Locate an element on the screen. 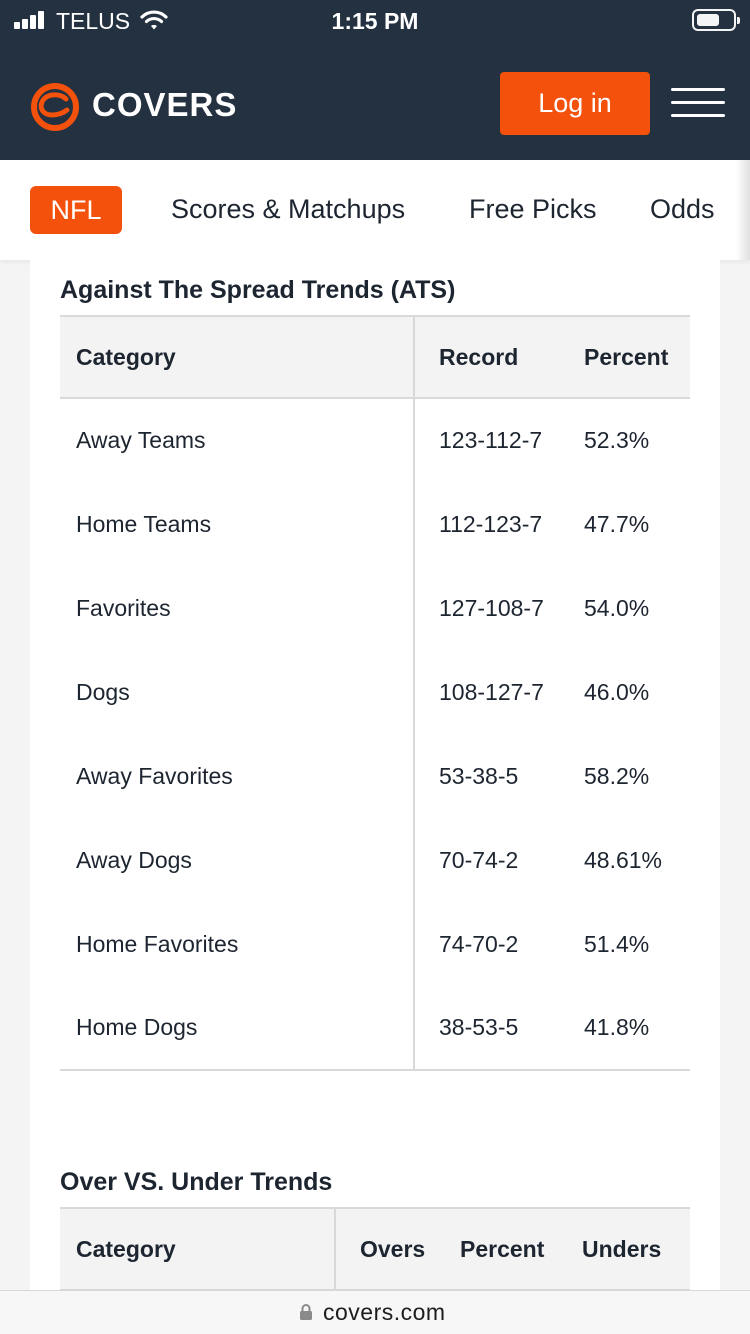 The height and width of the screenshot is (1334, 750). ou-col-overs: Overs is located at coordinates (393, 1249).